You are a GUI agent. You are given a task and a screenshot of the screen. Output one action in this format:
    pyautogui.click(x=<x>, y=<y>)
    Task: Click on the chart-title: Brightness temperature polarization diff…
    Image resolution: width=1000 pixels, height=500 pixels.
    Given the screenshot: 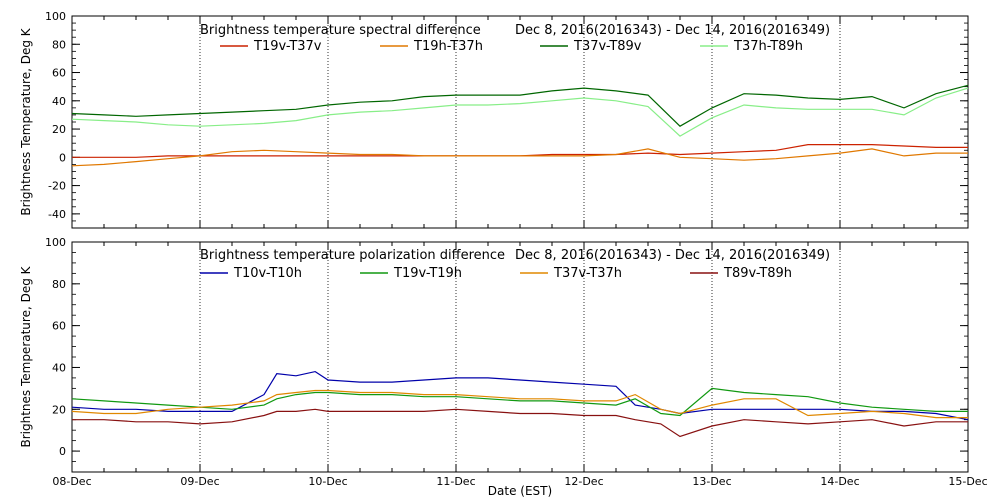 What is the action you would take?
    pyautogui.click(x=352, y=255)
    